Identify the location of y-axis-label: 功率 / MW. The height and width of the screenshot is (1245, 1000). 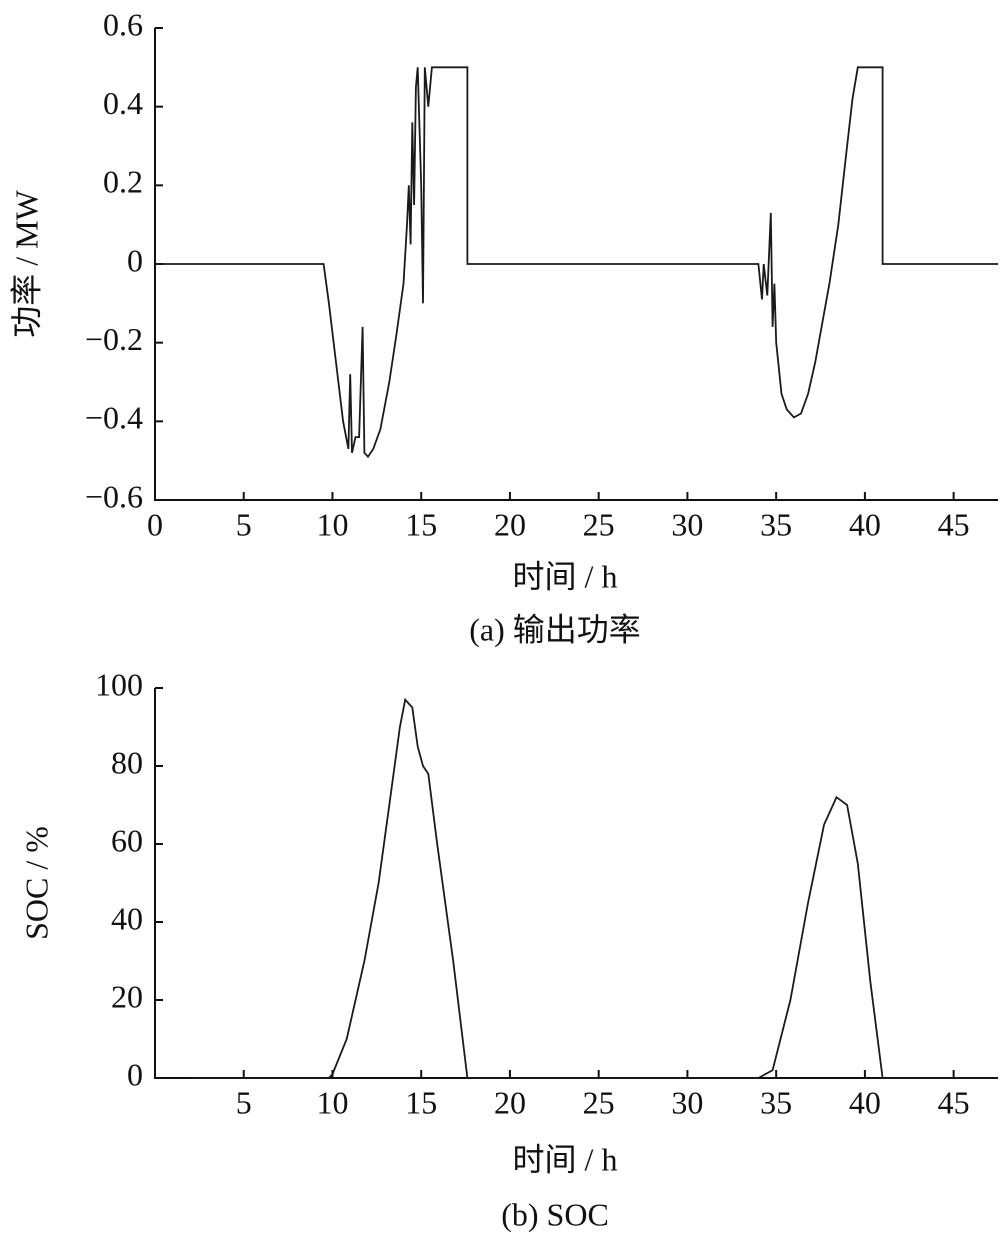
(26, 263).